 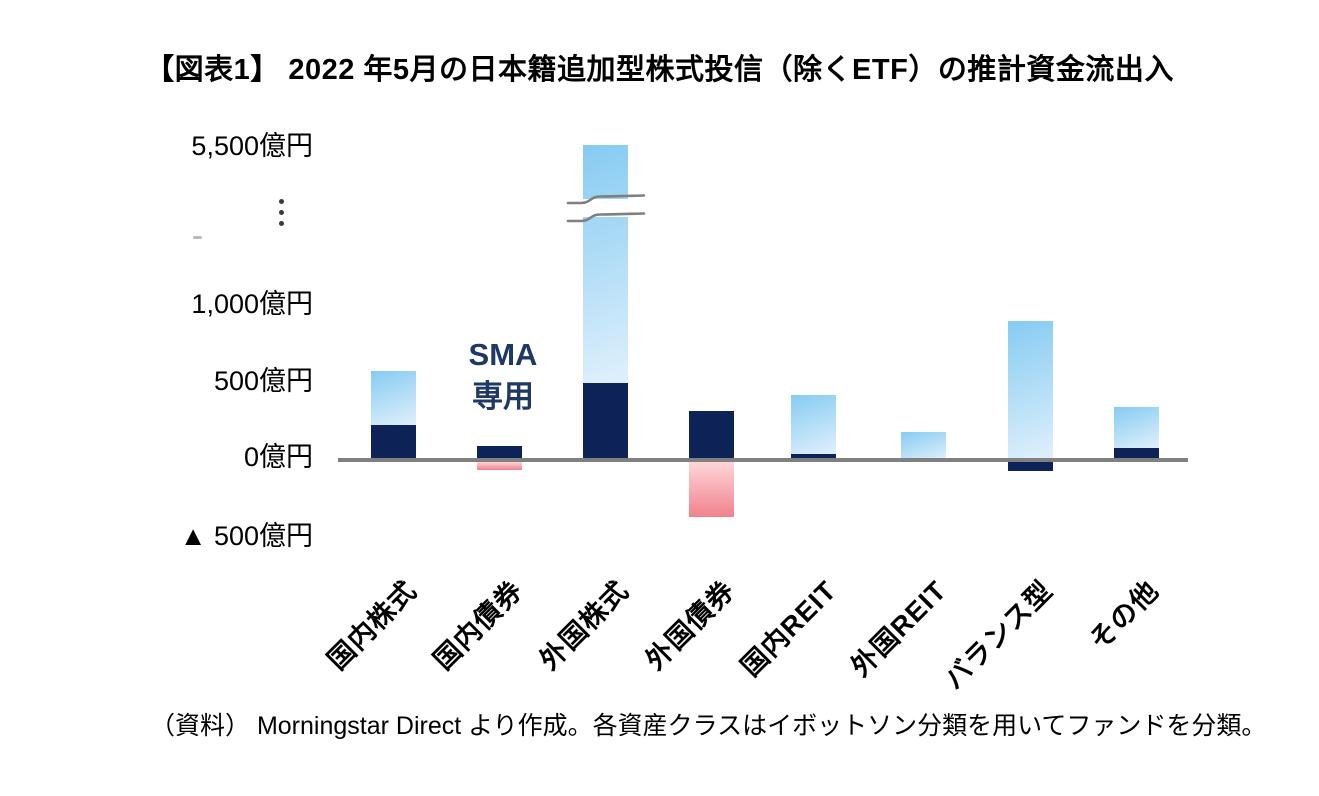 I want to click on bar-light-その他, so click(x=1136, y=427).